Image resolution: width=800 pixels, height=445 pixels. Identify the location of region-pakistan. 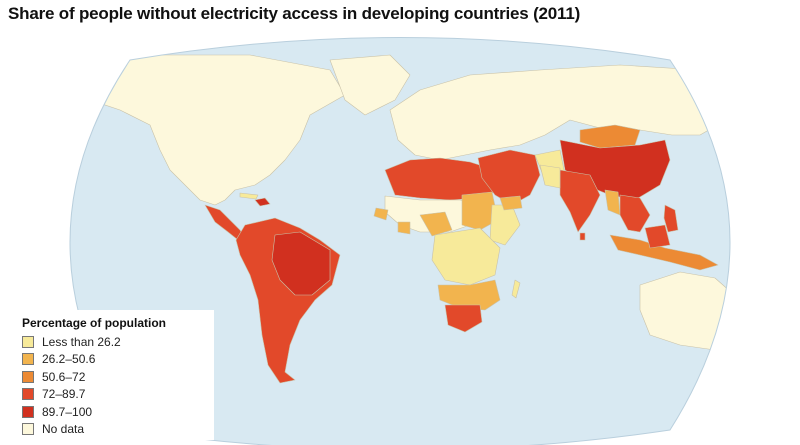
(550, 176).